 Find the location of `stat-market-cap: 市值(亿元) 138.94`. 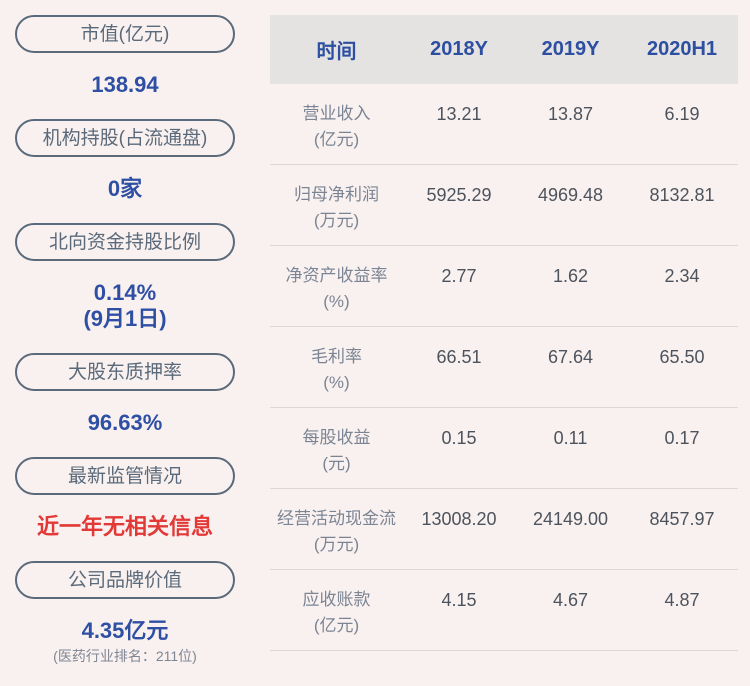

stat-market-cap: 市值(亿元) 138.94 is located at coordinates (125, 56).